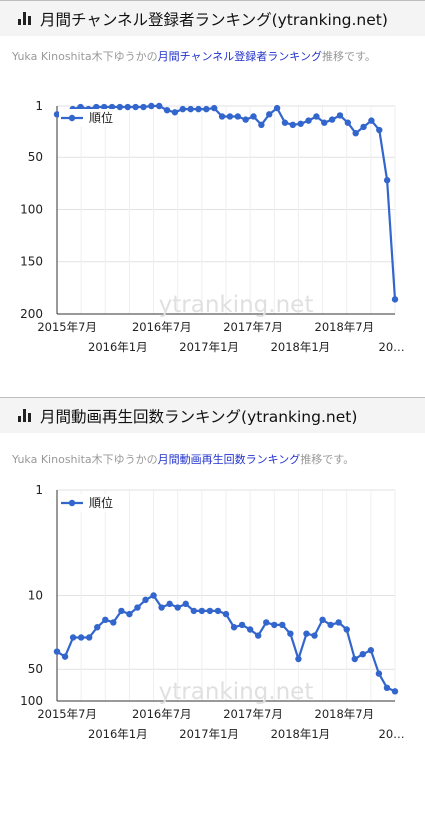 This screenshot has width=425, height=827. Describe the element at coordinates (301, 734) in the screenshot. I see `x-tick-label: 2018年1月` at that location.